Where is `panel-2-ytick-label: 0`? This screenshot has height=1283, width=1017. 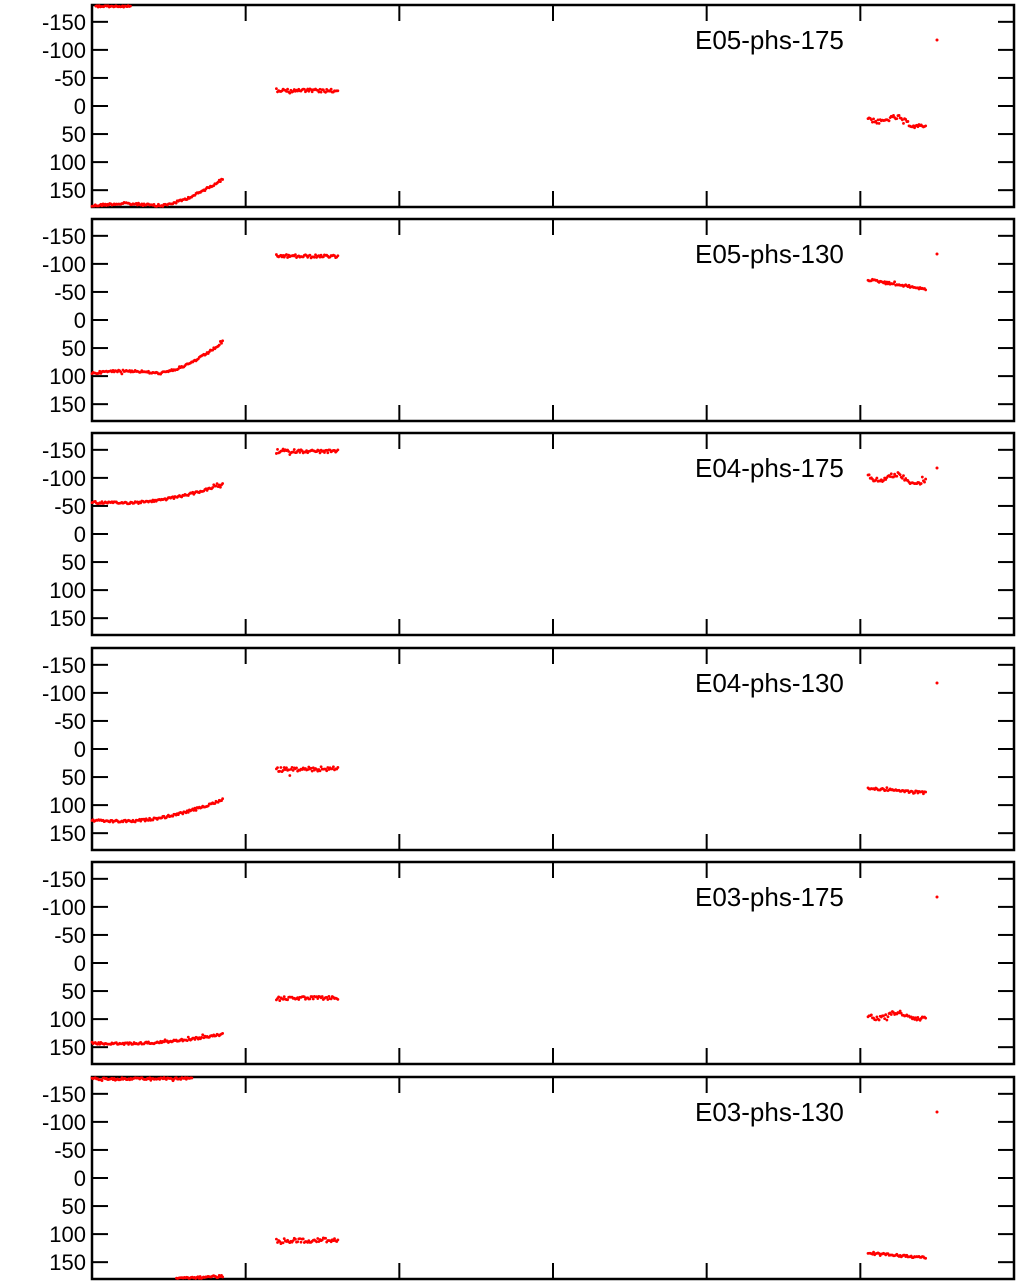 panel-2-ytick-label: 0 is located at coordinates (80, 320).